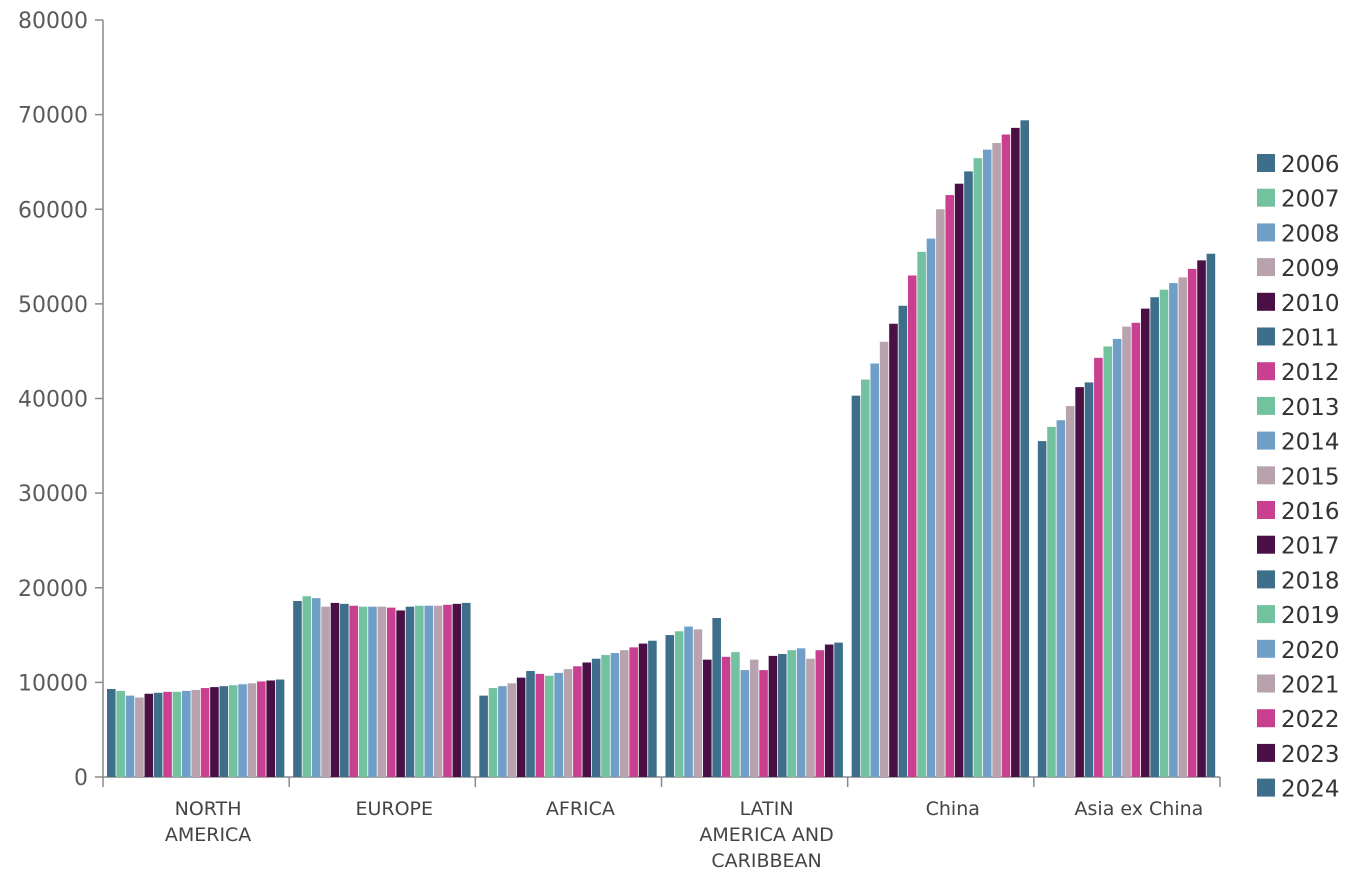  What do you see at coordinates (208, 822) in the screenshot?
I see `x-category-label: NORTH AMERICA` at bounding box center [208, 822].